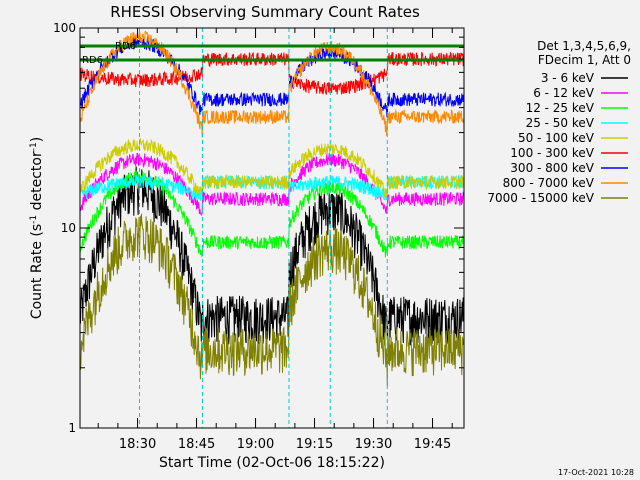 Image resolution: width=640 pixels, height=480 pixels. I want to click on y-tick-label: 10, so click(68, 228).